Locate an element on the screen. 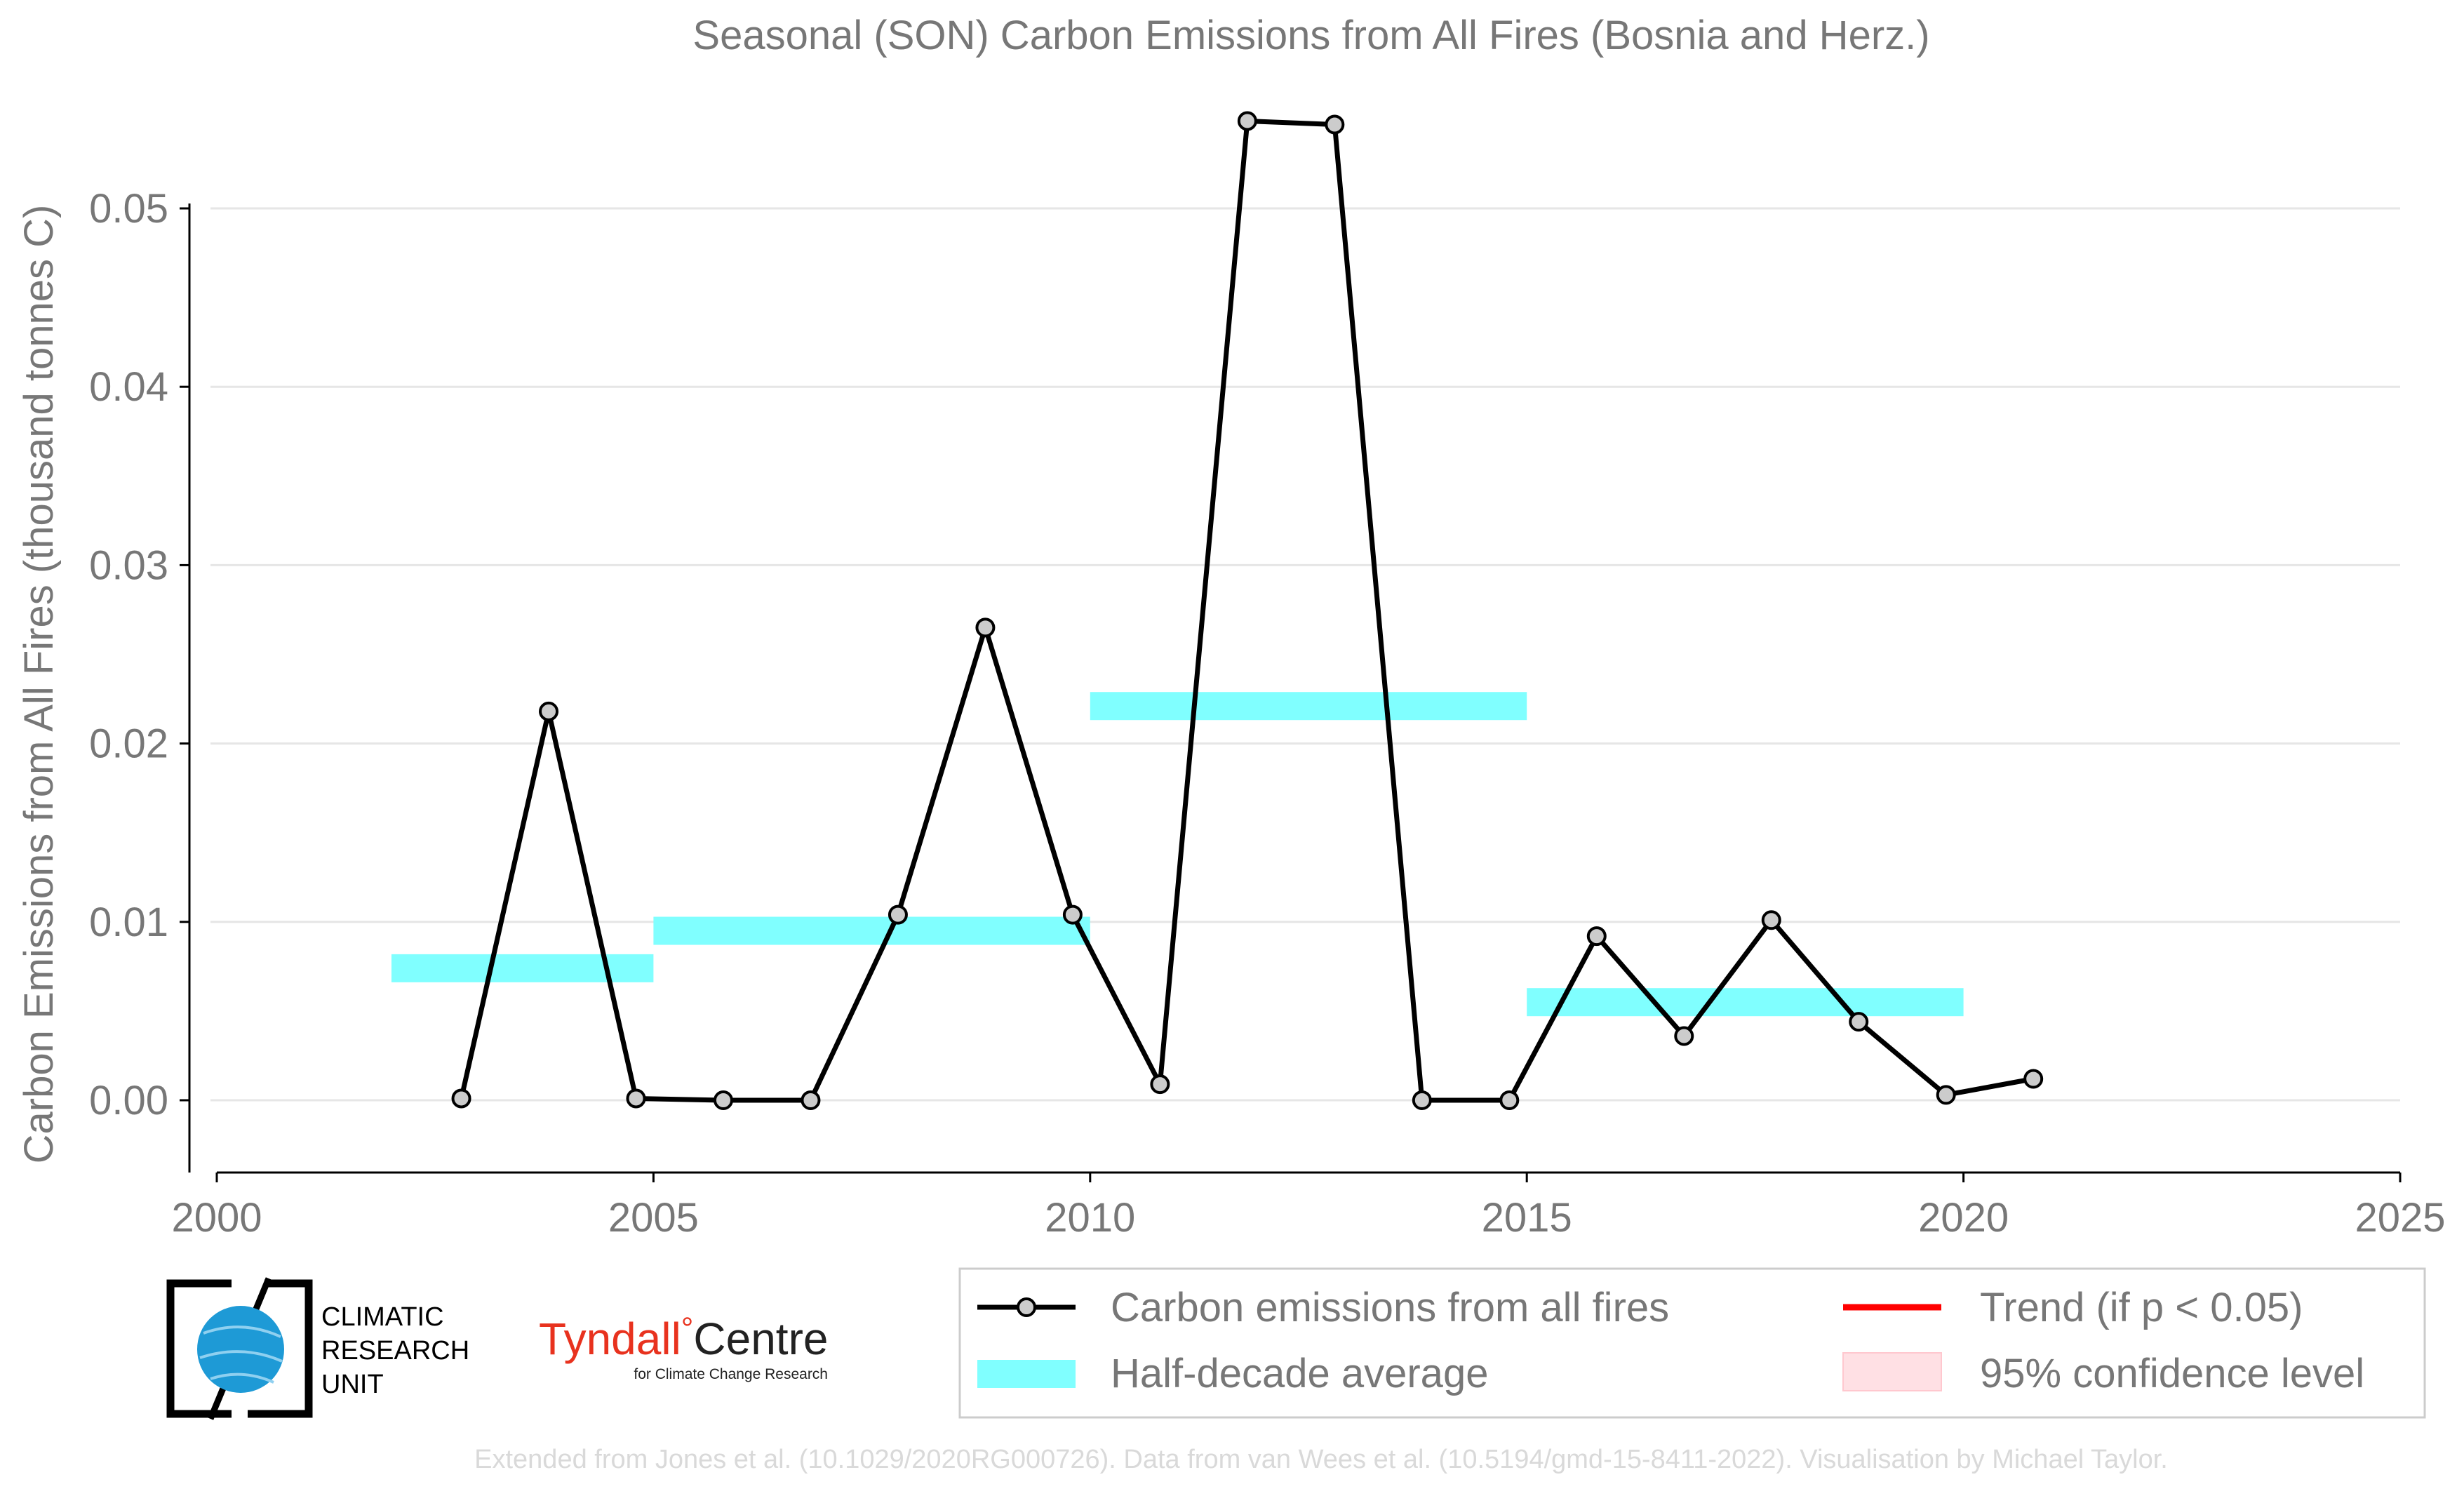 The width and height of the screenshot is (2464, 1496). tyndall-logo-wordmark: Tyndall°Centre is located at coordinates (683, 1337).